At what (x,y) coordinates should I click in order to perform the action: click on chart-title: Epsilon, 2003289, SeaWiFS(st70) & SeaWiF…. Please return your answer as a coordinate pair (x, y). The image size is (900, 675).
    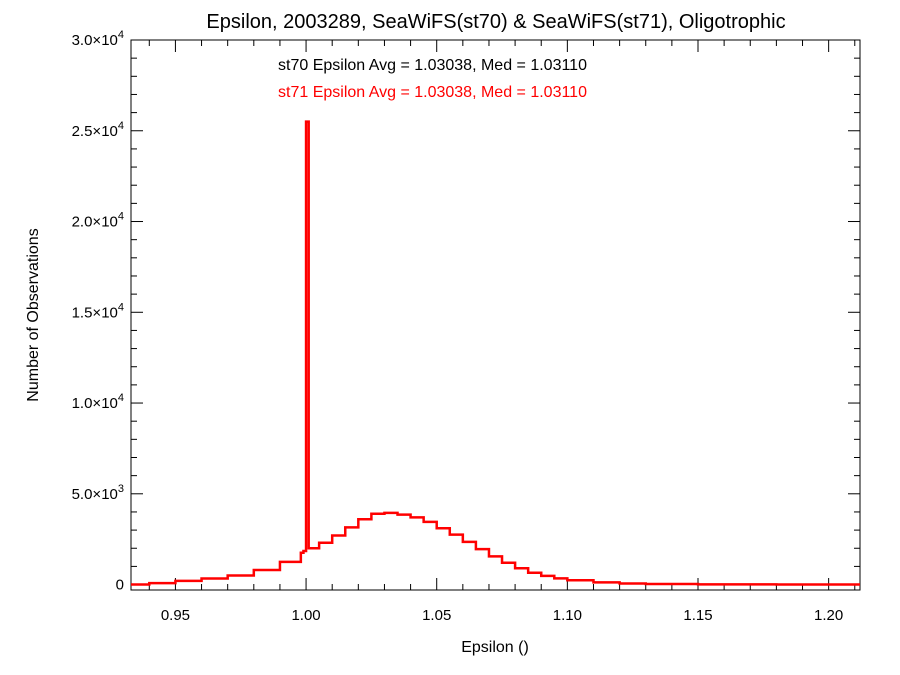
    Looking at the image, I should click on (495, 22).